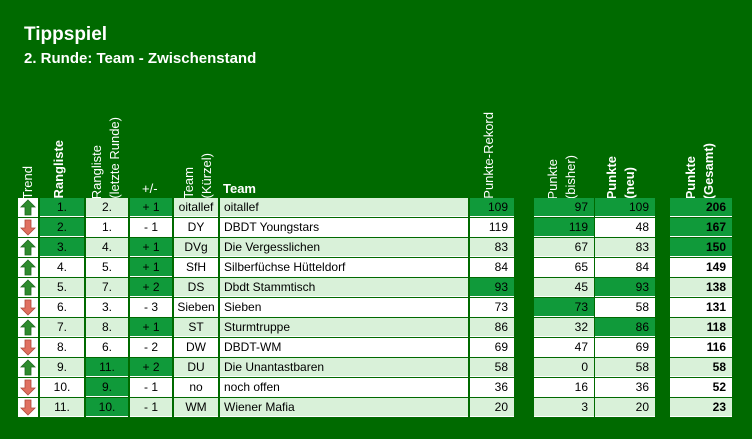 The height and width of the screenshot is (439, 752). Describe the element at coordinates (701, 307) in the screenshot. I see `cell-gesamt: 131` at that location.